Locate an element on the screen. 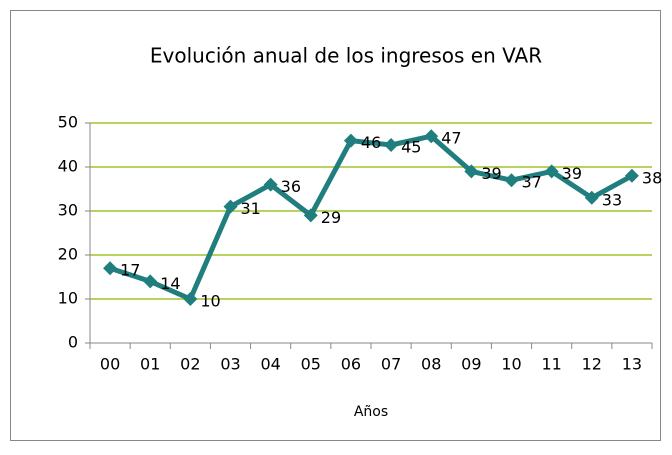 The width and height of the screenshot is (672, 455). data-label: 46 is located at coordinates (371, 142).